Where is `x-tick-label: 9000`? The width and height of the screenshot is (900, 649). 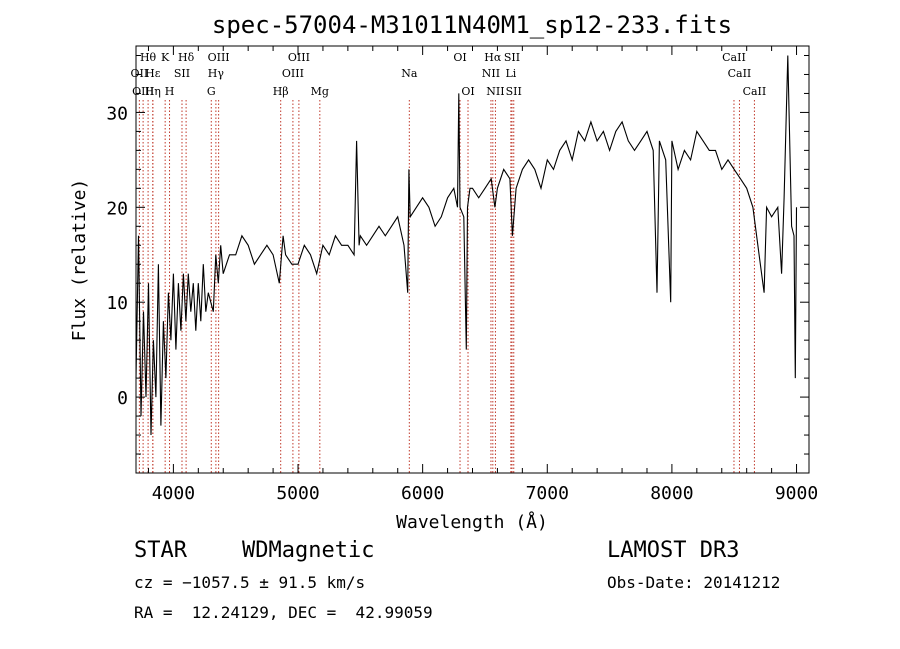
x-tick-label: 9000 is located at coordinates (796, 493).